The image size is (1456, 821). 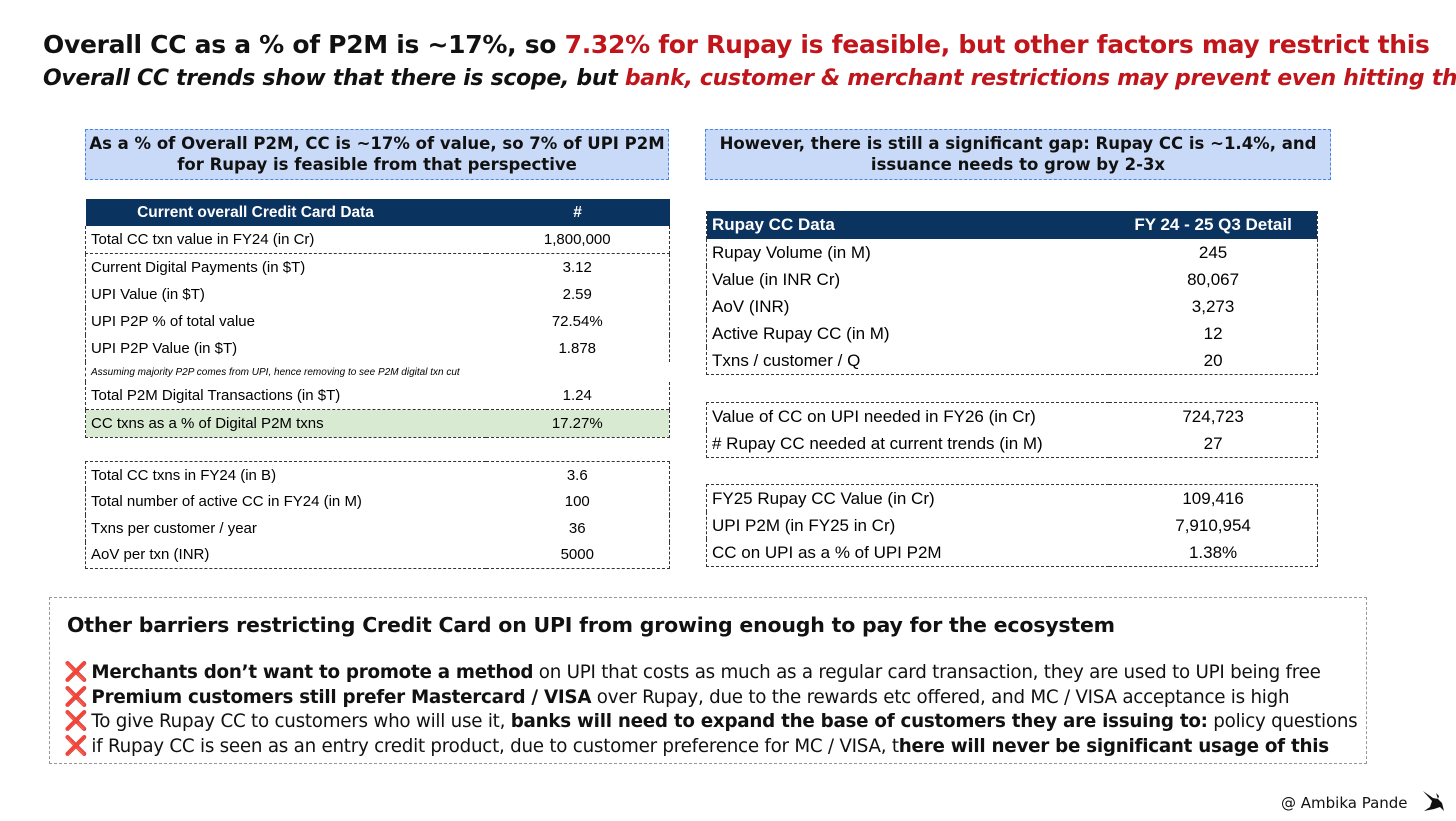 What do you see at coordinates (577, 348) in the screenshot?
I see `row-value: 1.878` at bounding box center [577, 348].